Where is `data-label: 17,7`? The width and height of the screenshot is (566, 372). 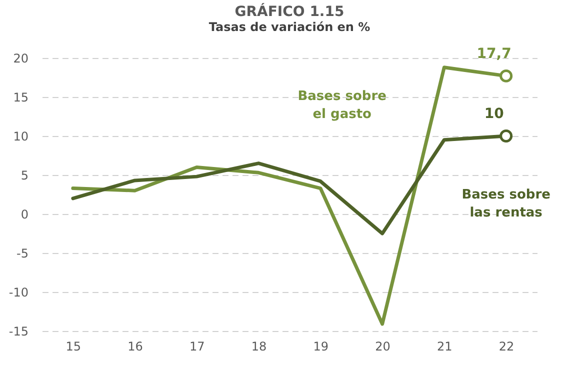 data-label: 17,7 is located at coordinates (494, 54).